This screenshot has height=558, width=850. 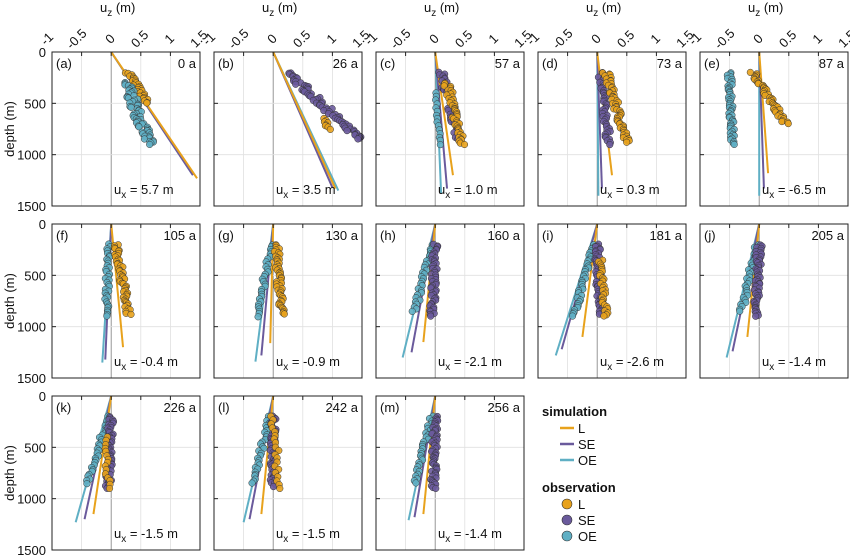 I want to click on panel-time: 26 a, so click(x=346, y=63).